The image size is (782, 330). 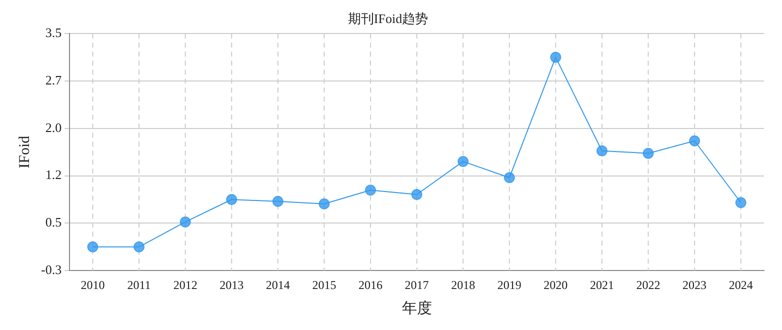 What do you see at coordinates (278, 285) in the screenshot?
I see `x-tick-label: 2014` at bounding box center [278, 285].